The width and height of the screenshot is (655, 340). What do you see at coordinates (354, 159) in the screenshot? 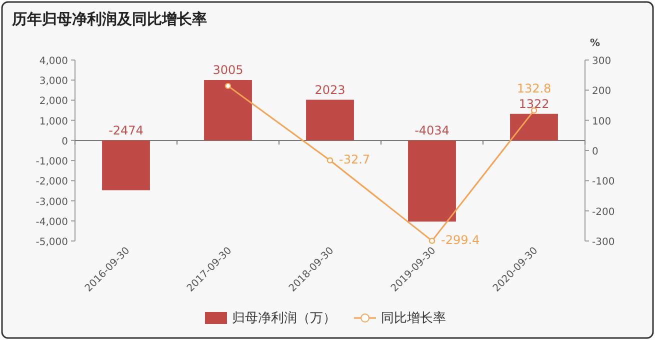
I see `data-label: -32.7` at bounding box center [354, 159].